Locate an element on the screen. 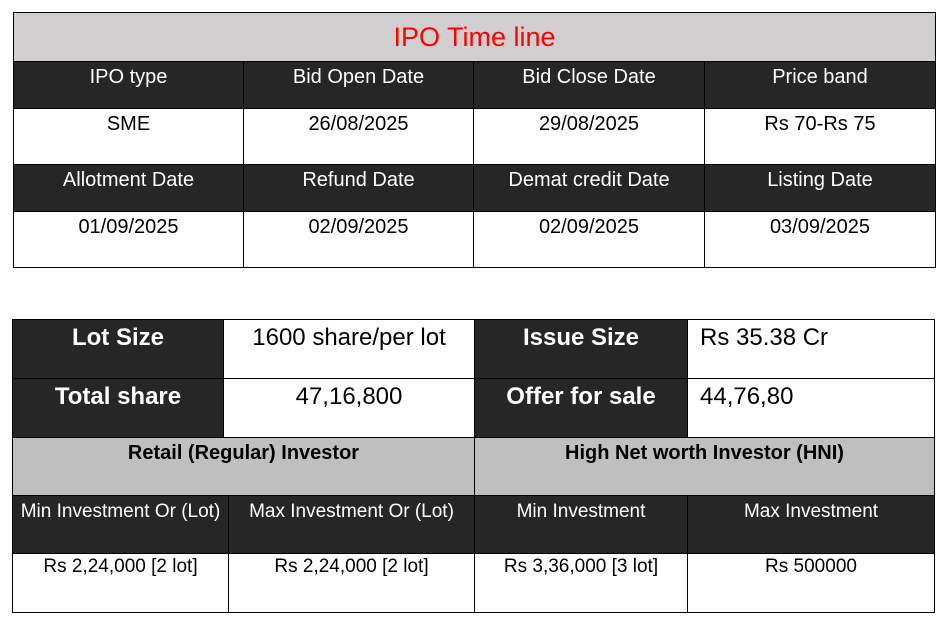  timeline-title: IPO Time line is located at coordinates (474, 37).